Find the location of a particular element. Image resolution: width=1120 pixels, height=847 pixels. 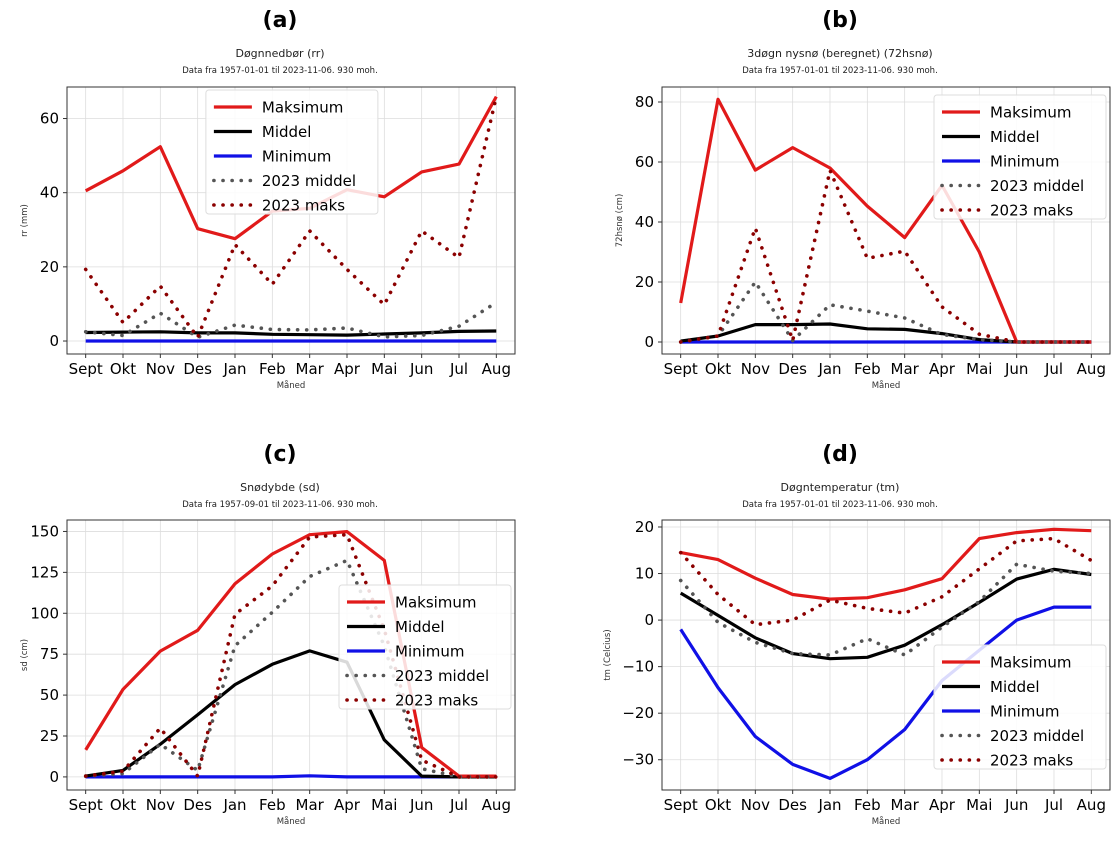

y-axis-label: sd (cm) is located at coordinates (25, 655).